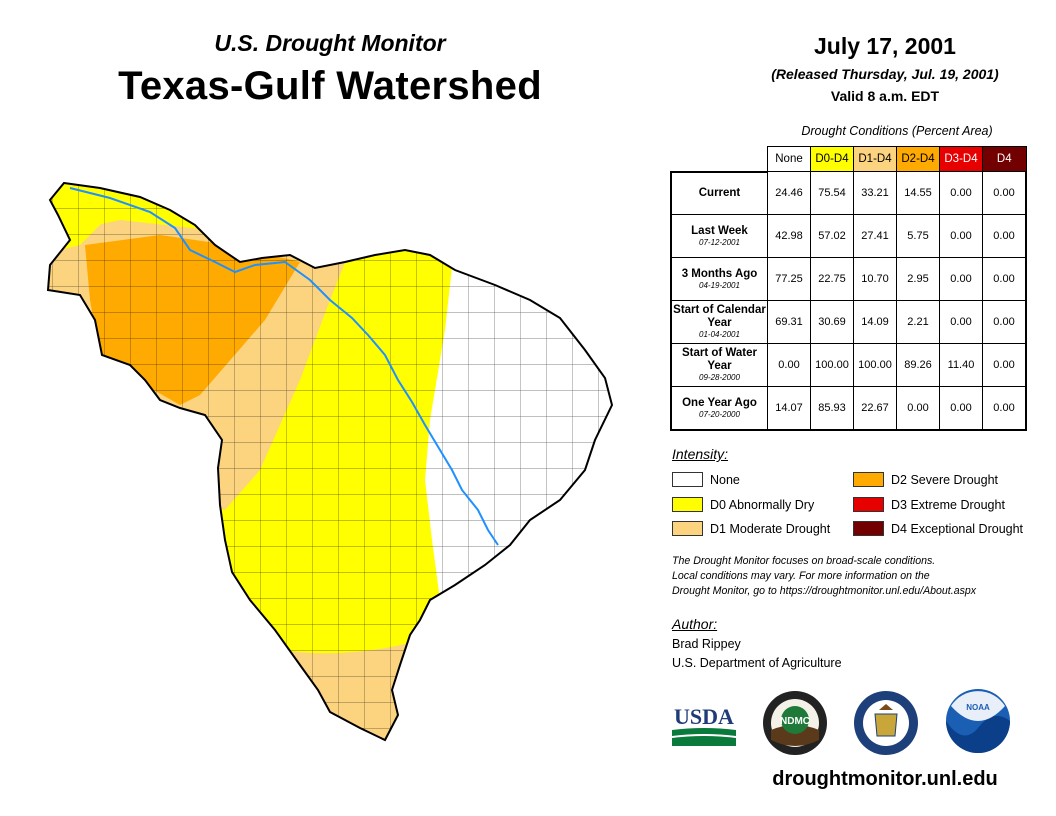 The height and width of the screenshot is (816, 1056). I want to click on row-date: 04-19-2001, so click(719, 285).